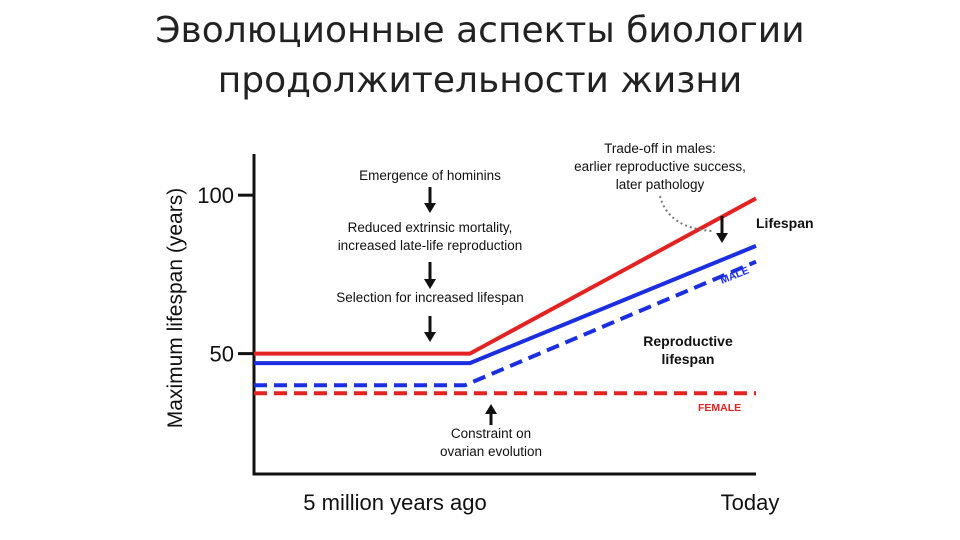 Image resolution: width=960 pixels, height=540 pixels. What do you see at coordinates (480, 30) in the screenshot?
I see `slide-title-line1: Эволюционные аспекты биологии` at bounding box center [480, 30].